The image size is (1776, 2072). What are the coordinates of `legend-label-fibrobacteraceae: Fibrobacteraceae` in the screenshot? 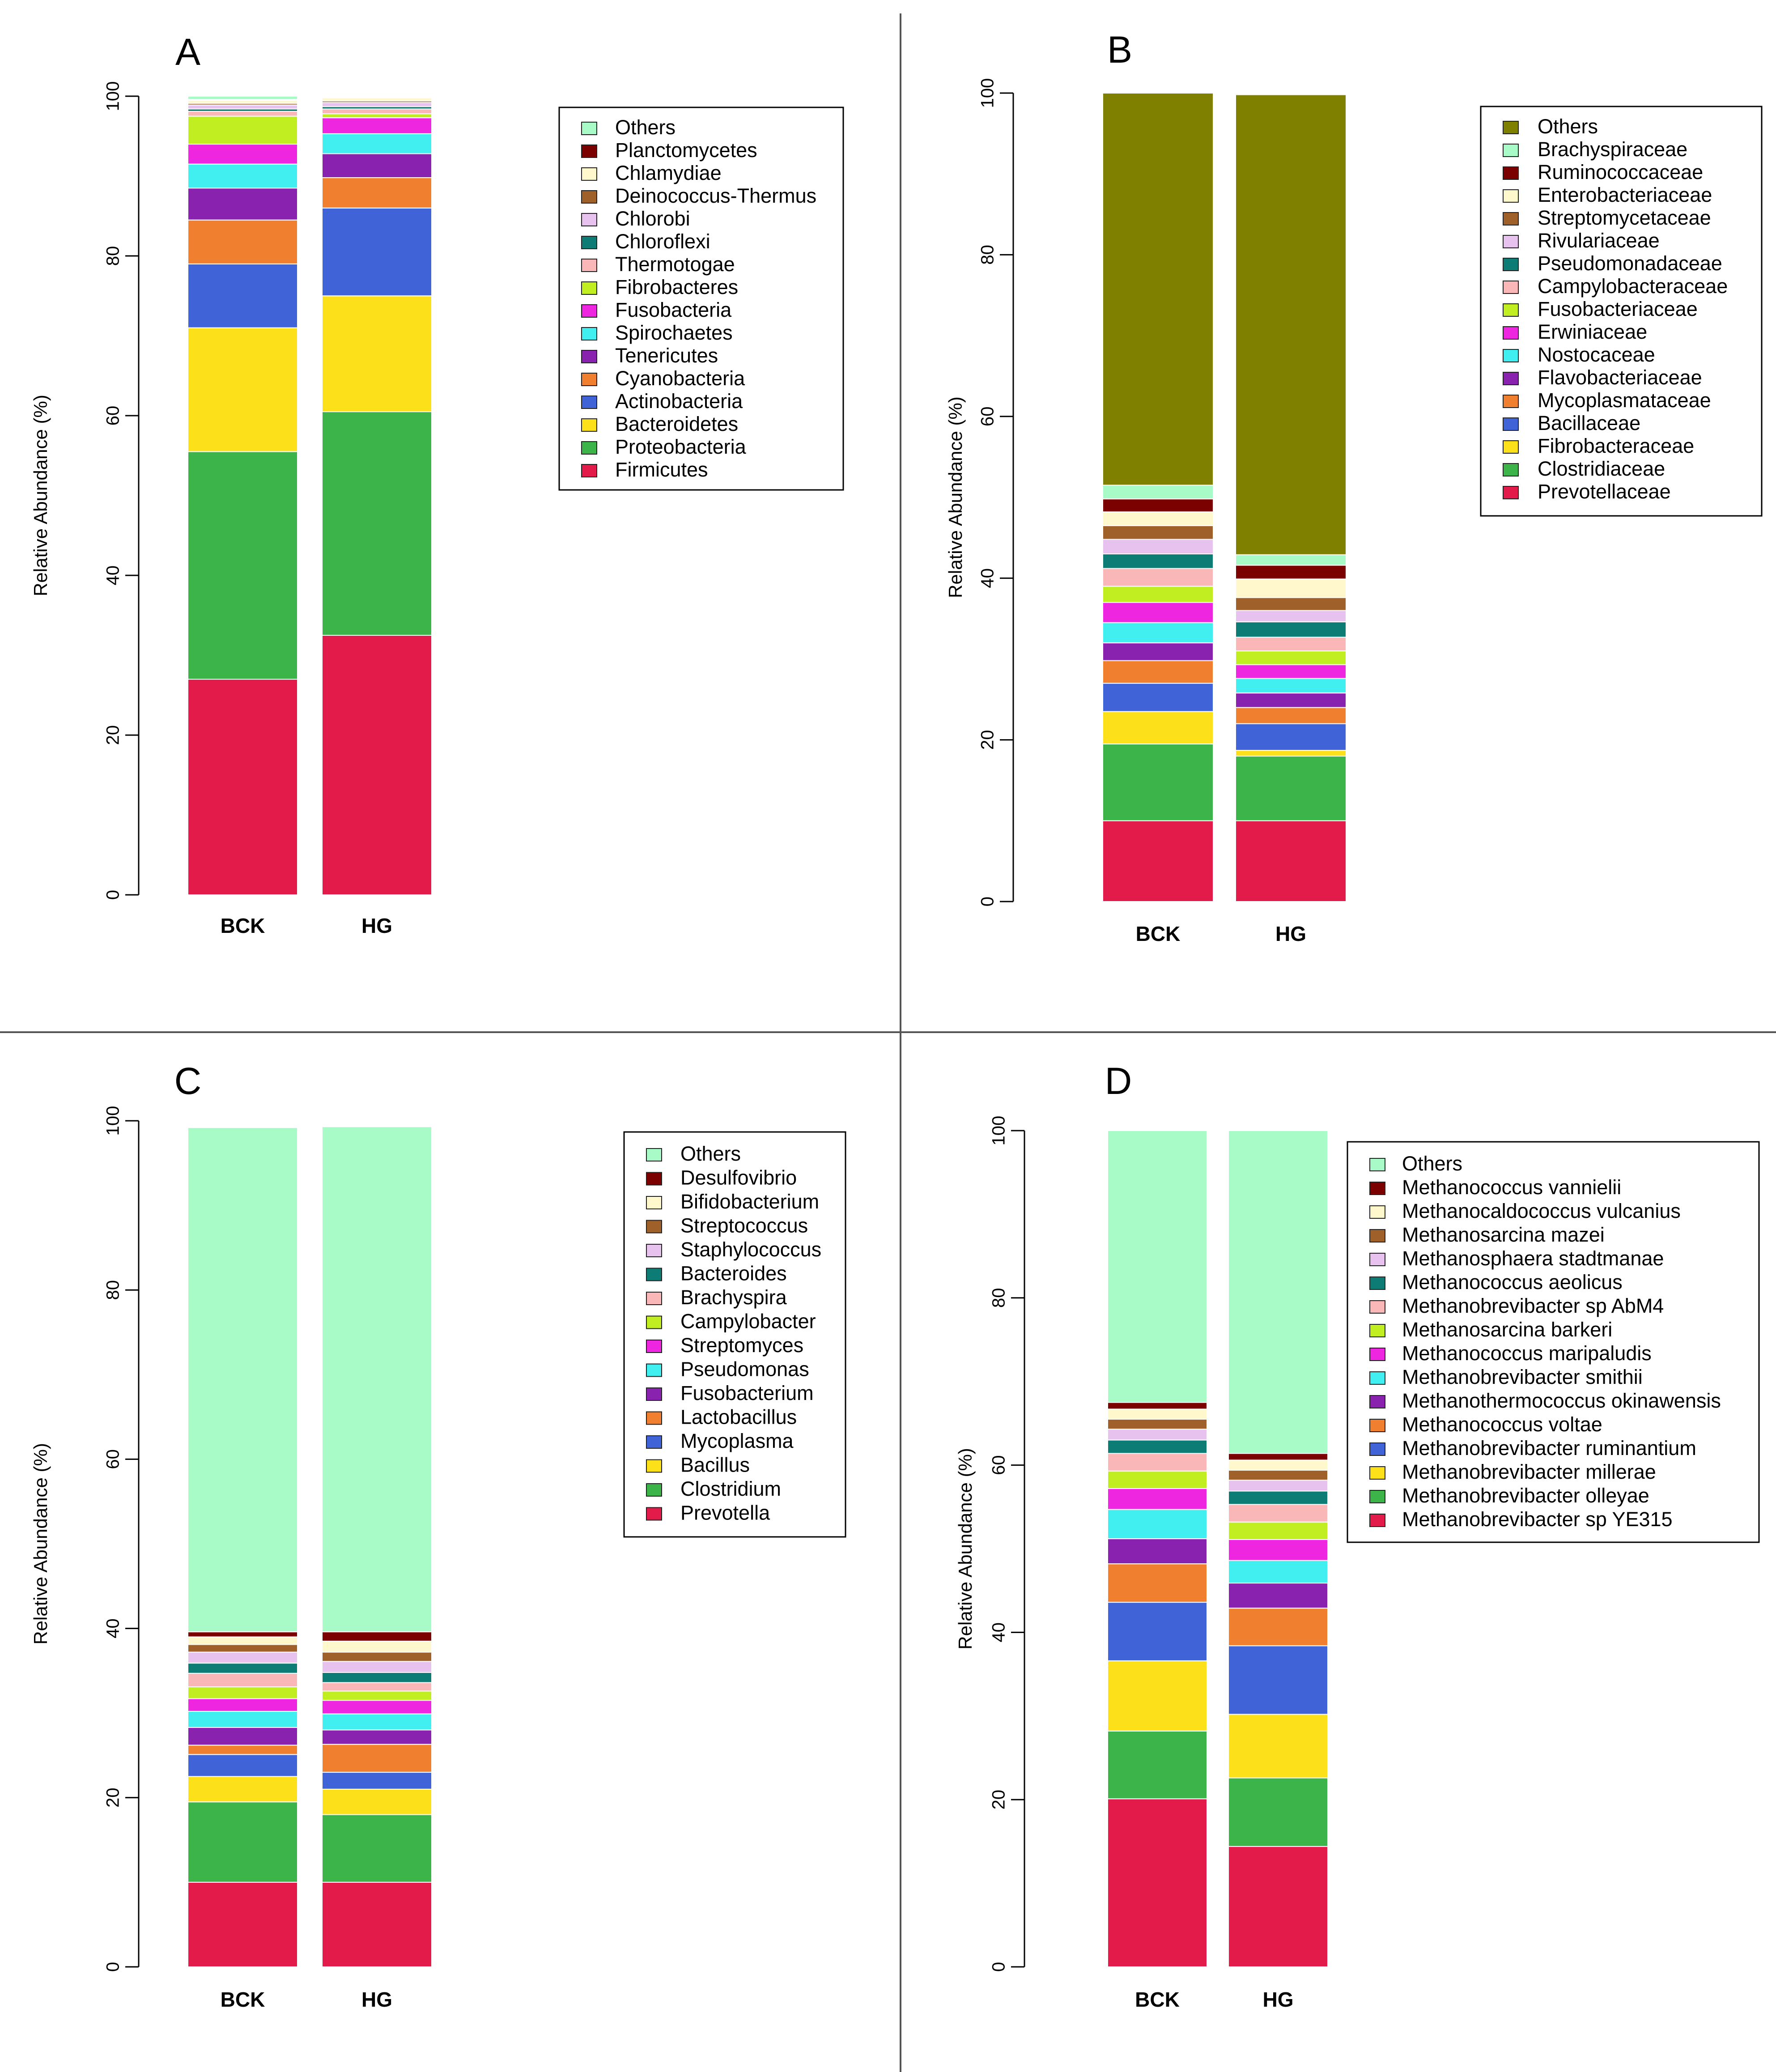 It's located at (1616, 445).